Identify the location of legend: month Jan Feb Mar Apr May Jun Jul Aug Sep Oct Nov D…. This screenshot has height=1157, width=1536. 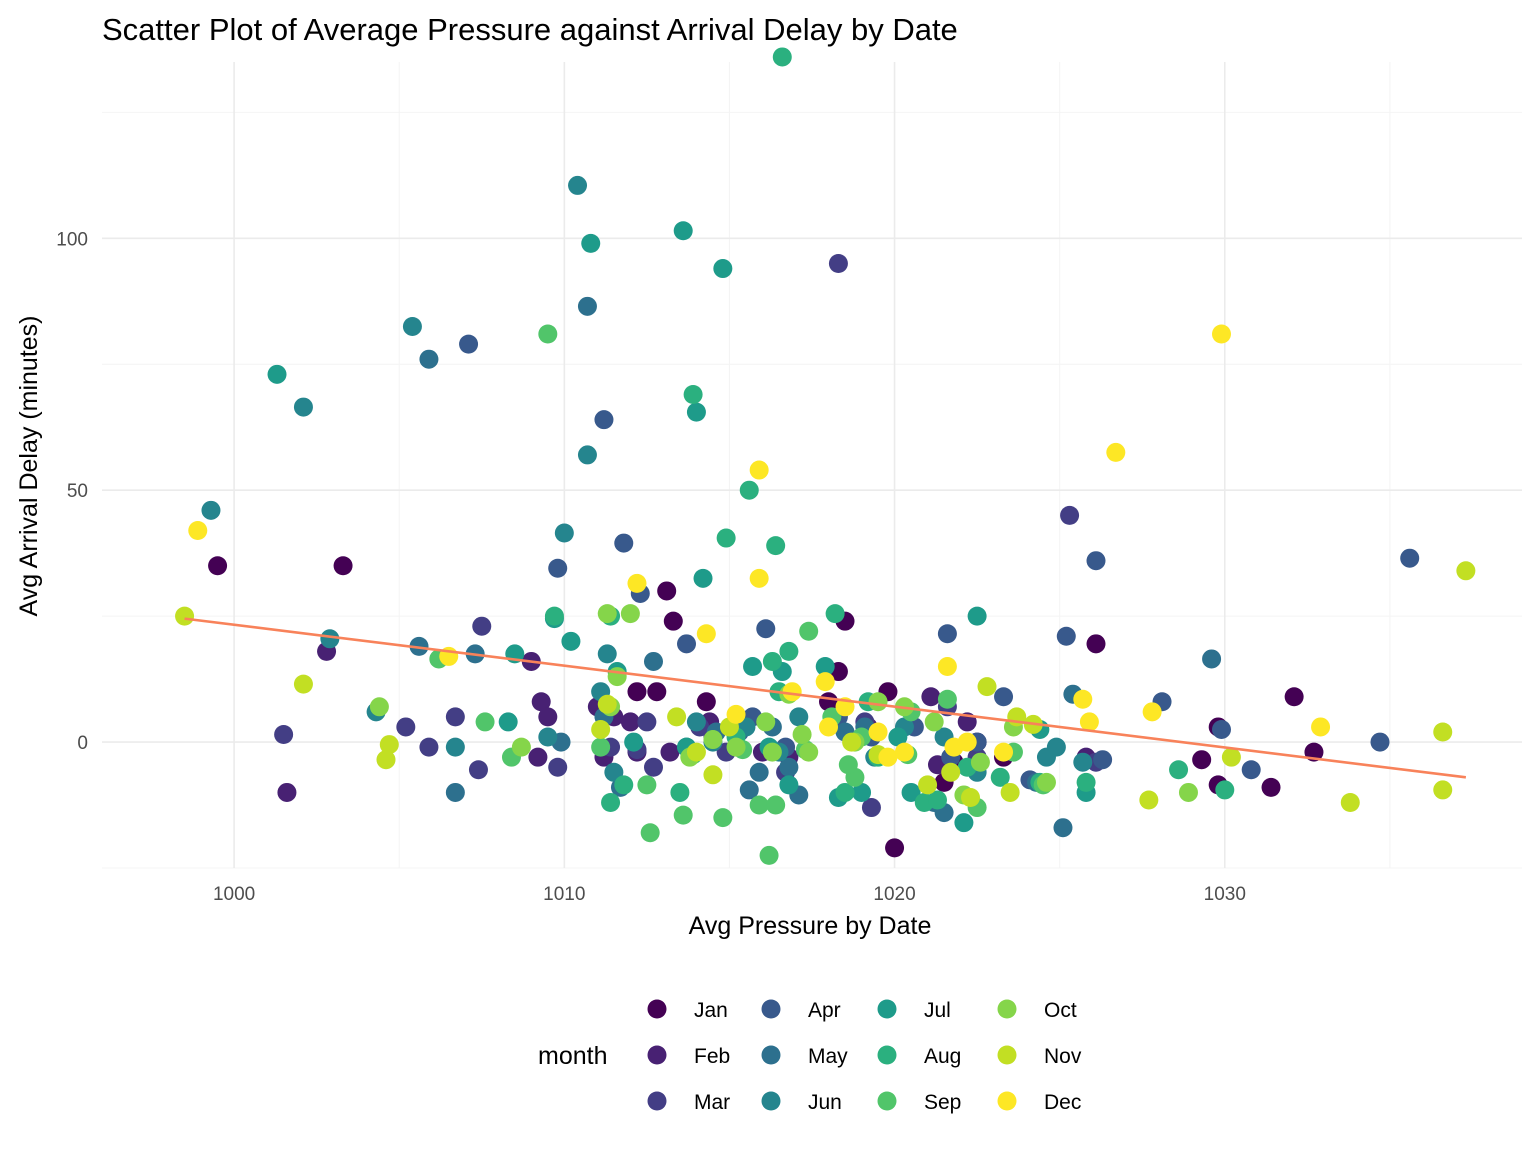
(810, 1056).